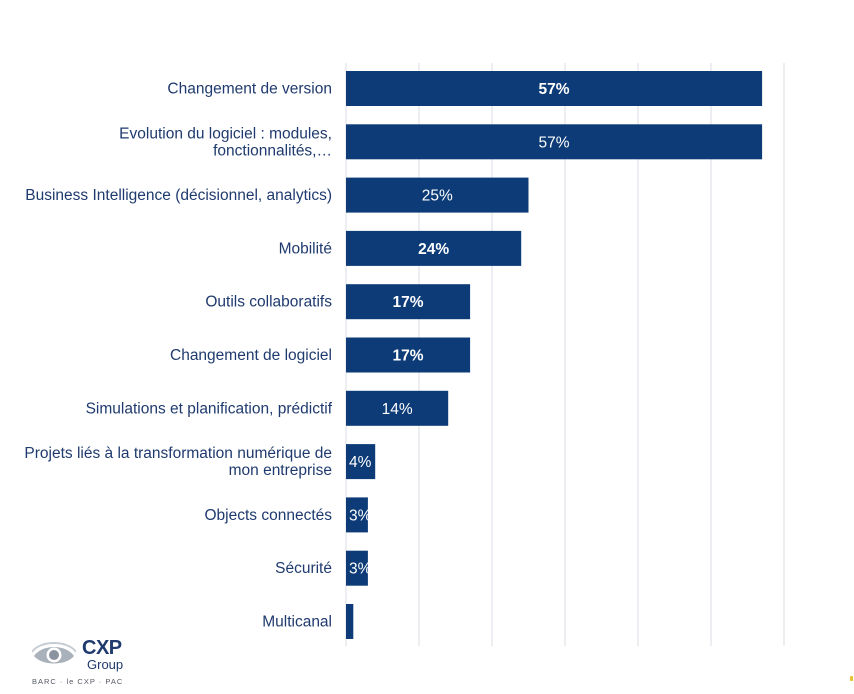  Describe the element at coordinates (105, 664) in the screenshot. I see `logo-subtitle: Group` at that location.